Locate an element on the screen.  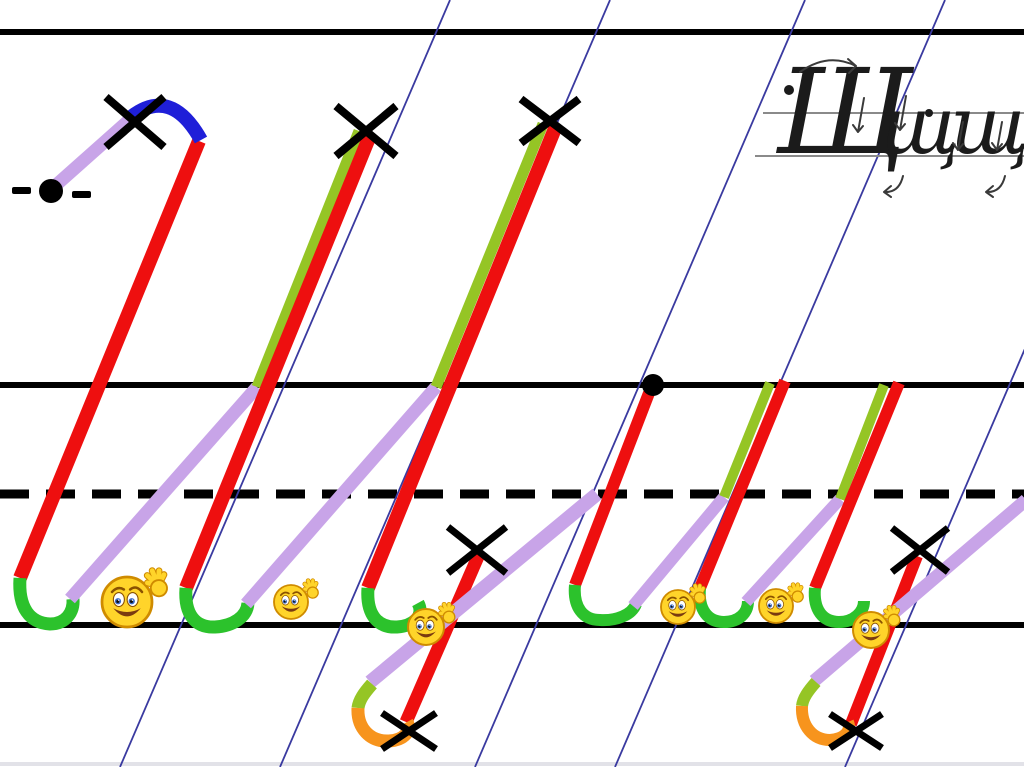
stroke-g2-tail-hook-lime is located at coordinates (808, 693).